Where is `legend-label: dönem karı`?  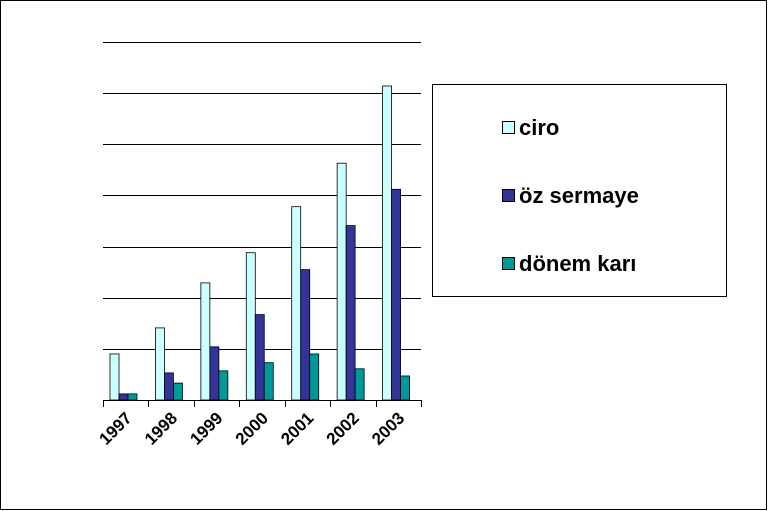 legend-label: dönem karı is located at coordinates (577, 263).